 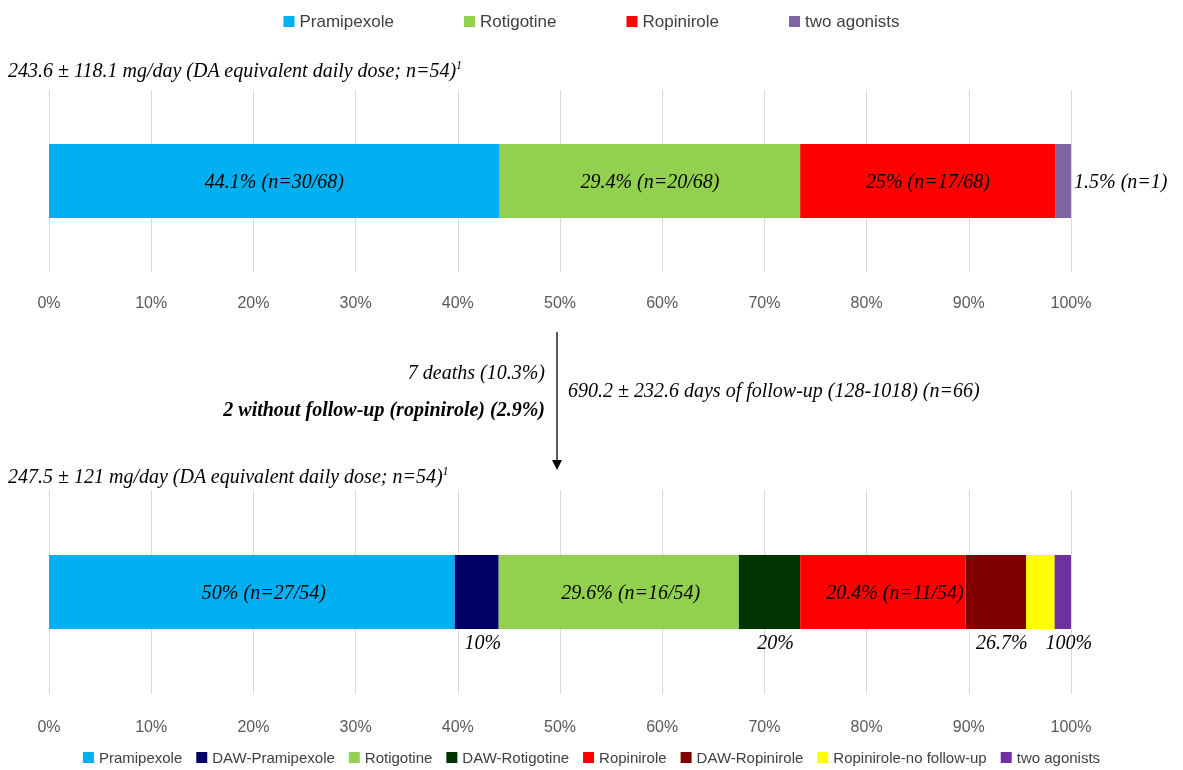 What do you see at coordinates (483, 642) in the screenshot?
I see `annotation: 10%` at bounding box center [483, 642].